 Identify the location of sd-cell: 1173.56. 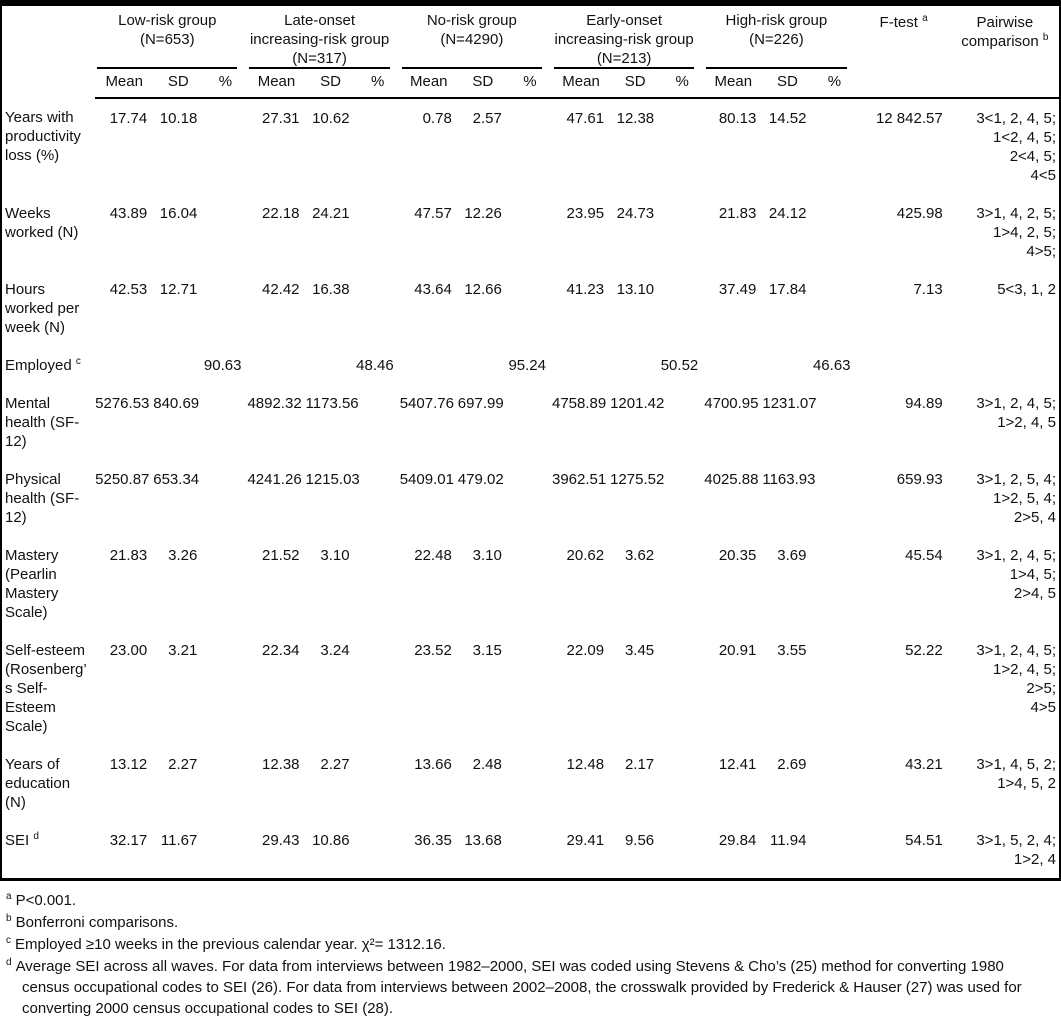
(332, 403).